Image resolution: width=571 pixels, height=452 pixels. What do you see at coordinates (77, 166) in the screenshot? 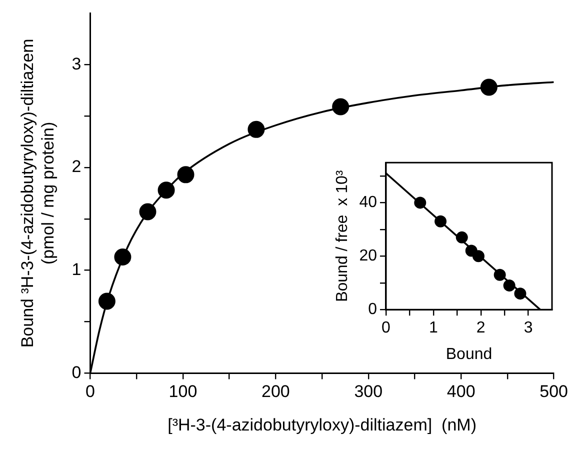
I see `y-tick-label: 2` at bounding box center [77, 166].